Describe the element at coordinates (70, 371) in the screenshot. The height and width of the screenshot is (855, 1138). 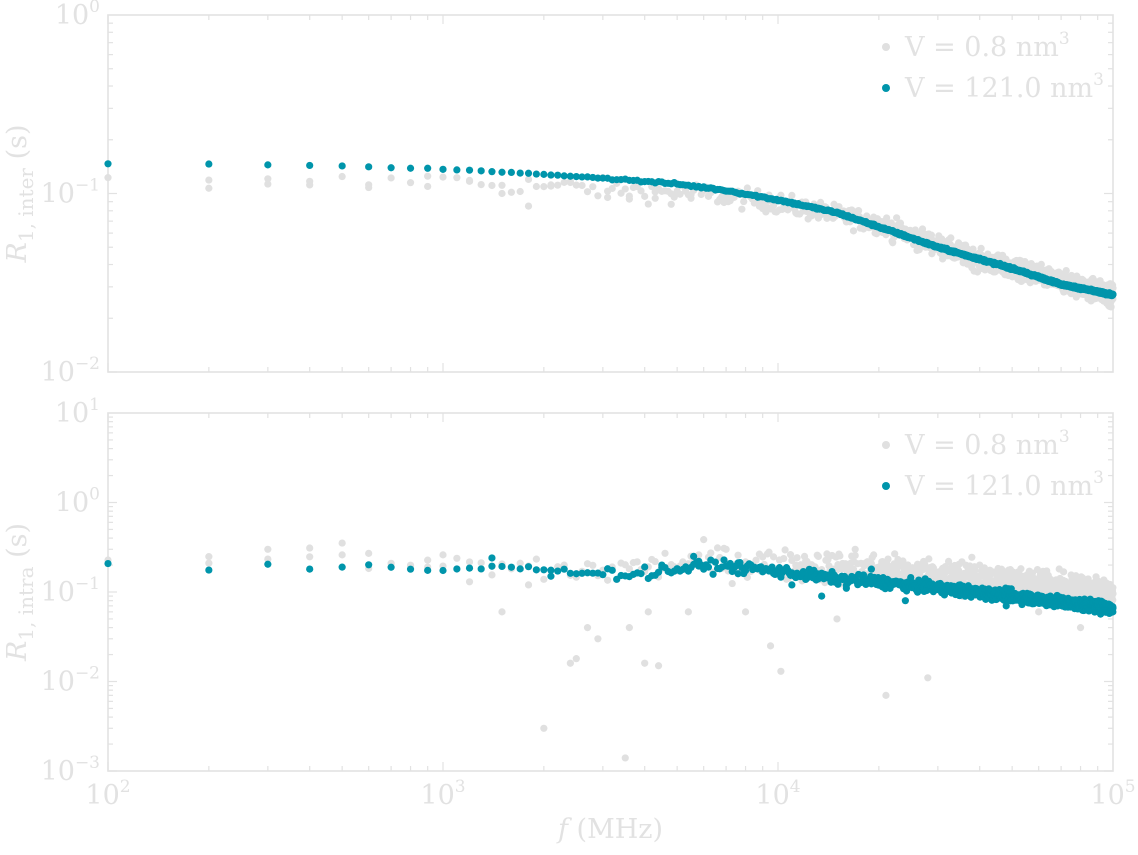
I see `y-tick-label: 10⁻²` at that location.